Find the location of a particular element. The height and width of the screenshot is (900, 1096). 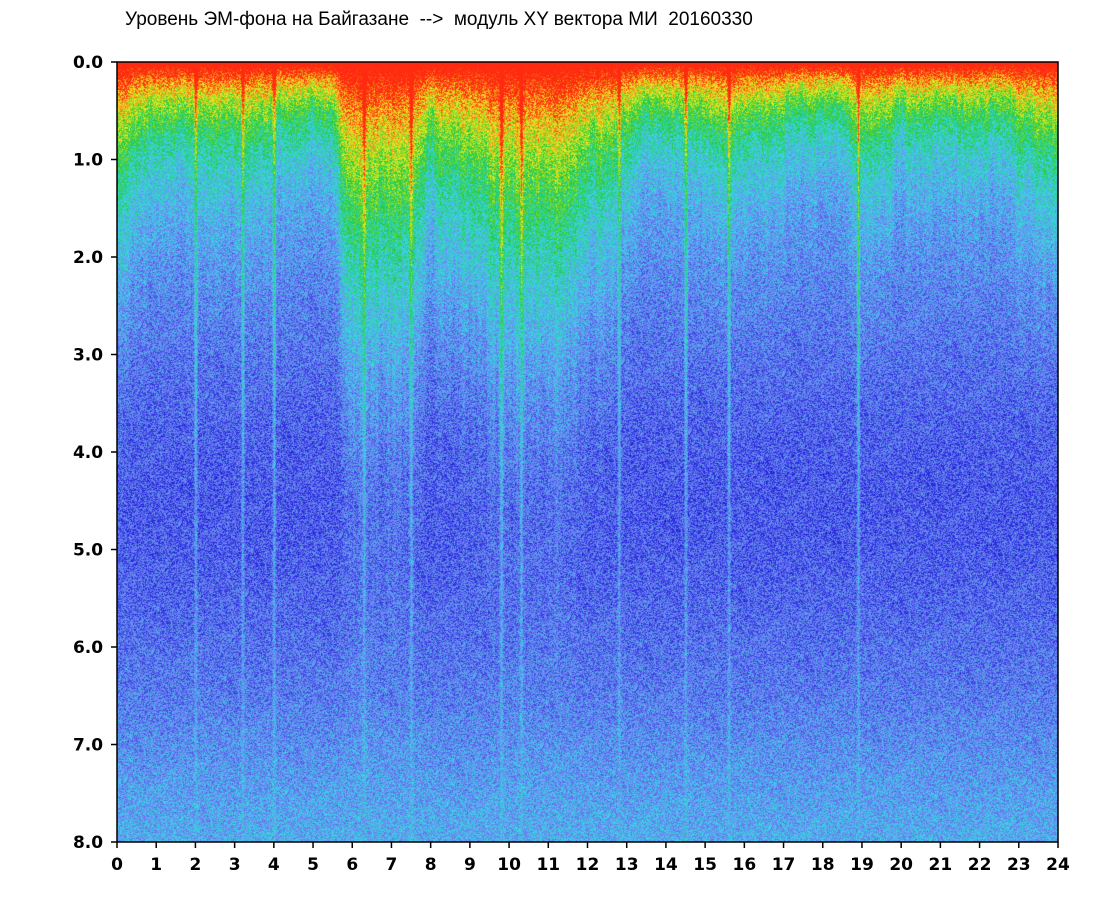

y-axis: 0.0 1.0 2.0 3.0 4.0 5.0 6.0 7.0 8.0 is located at coordinates (95, 453).